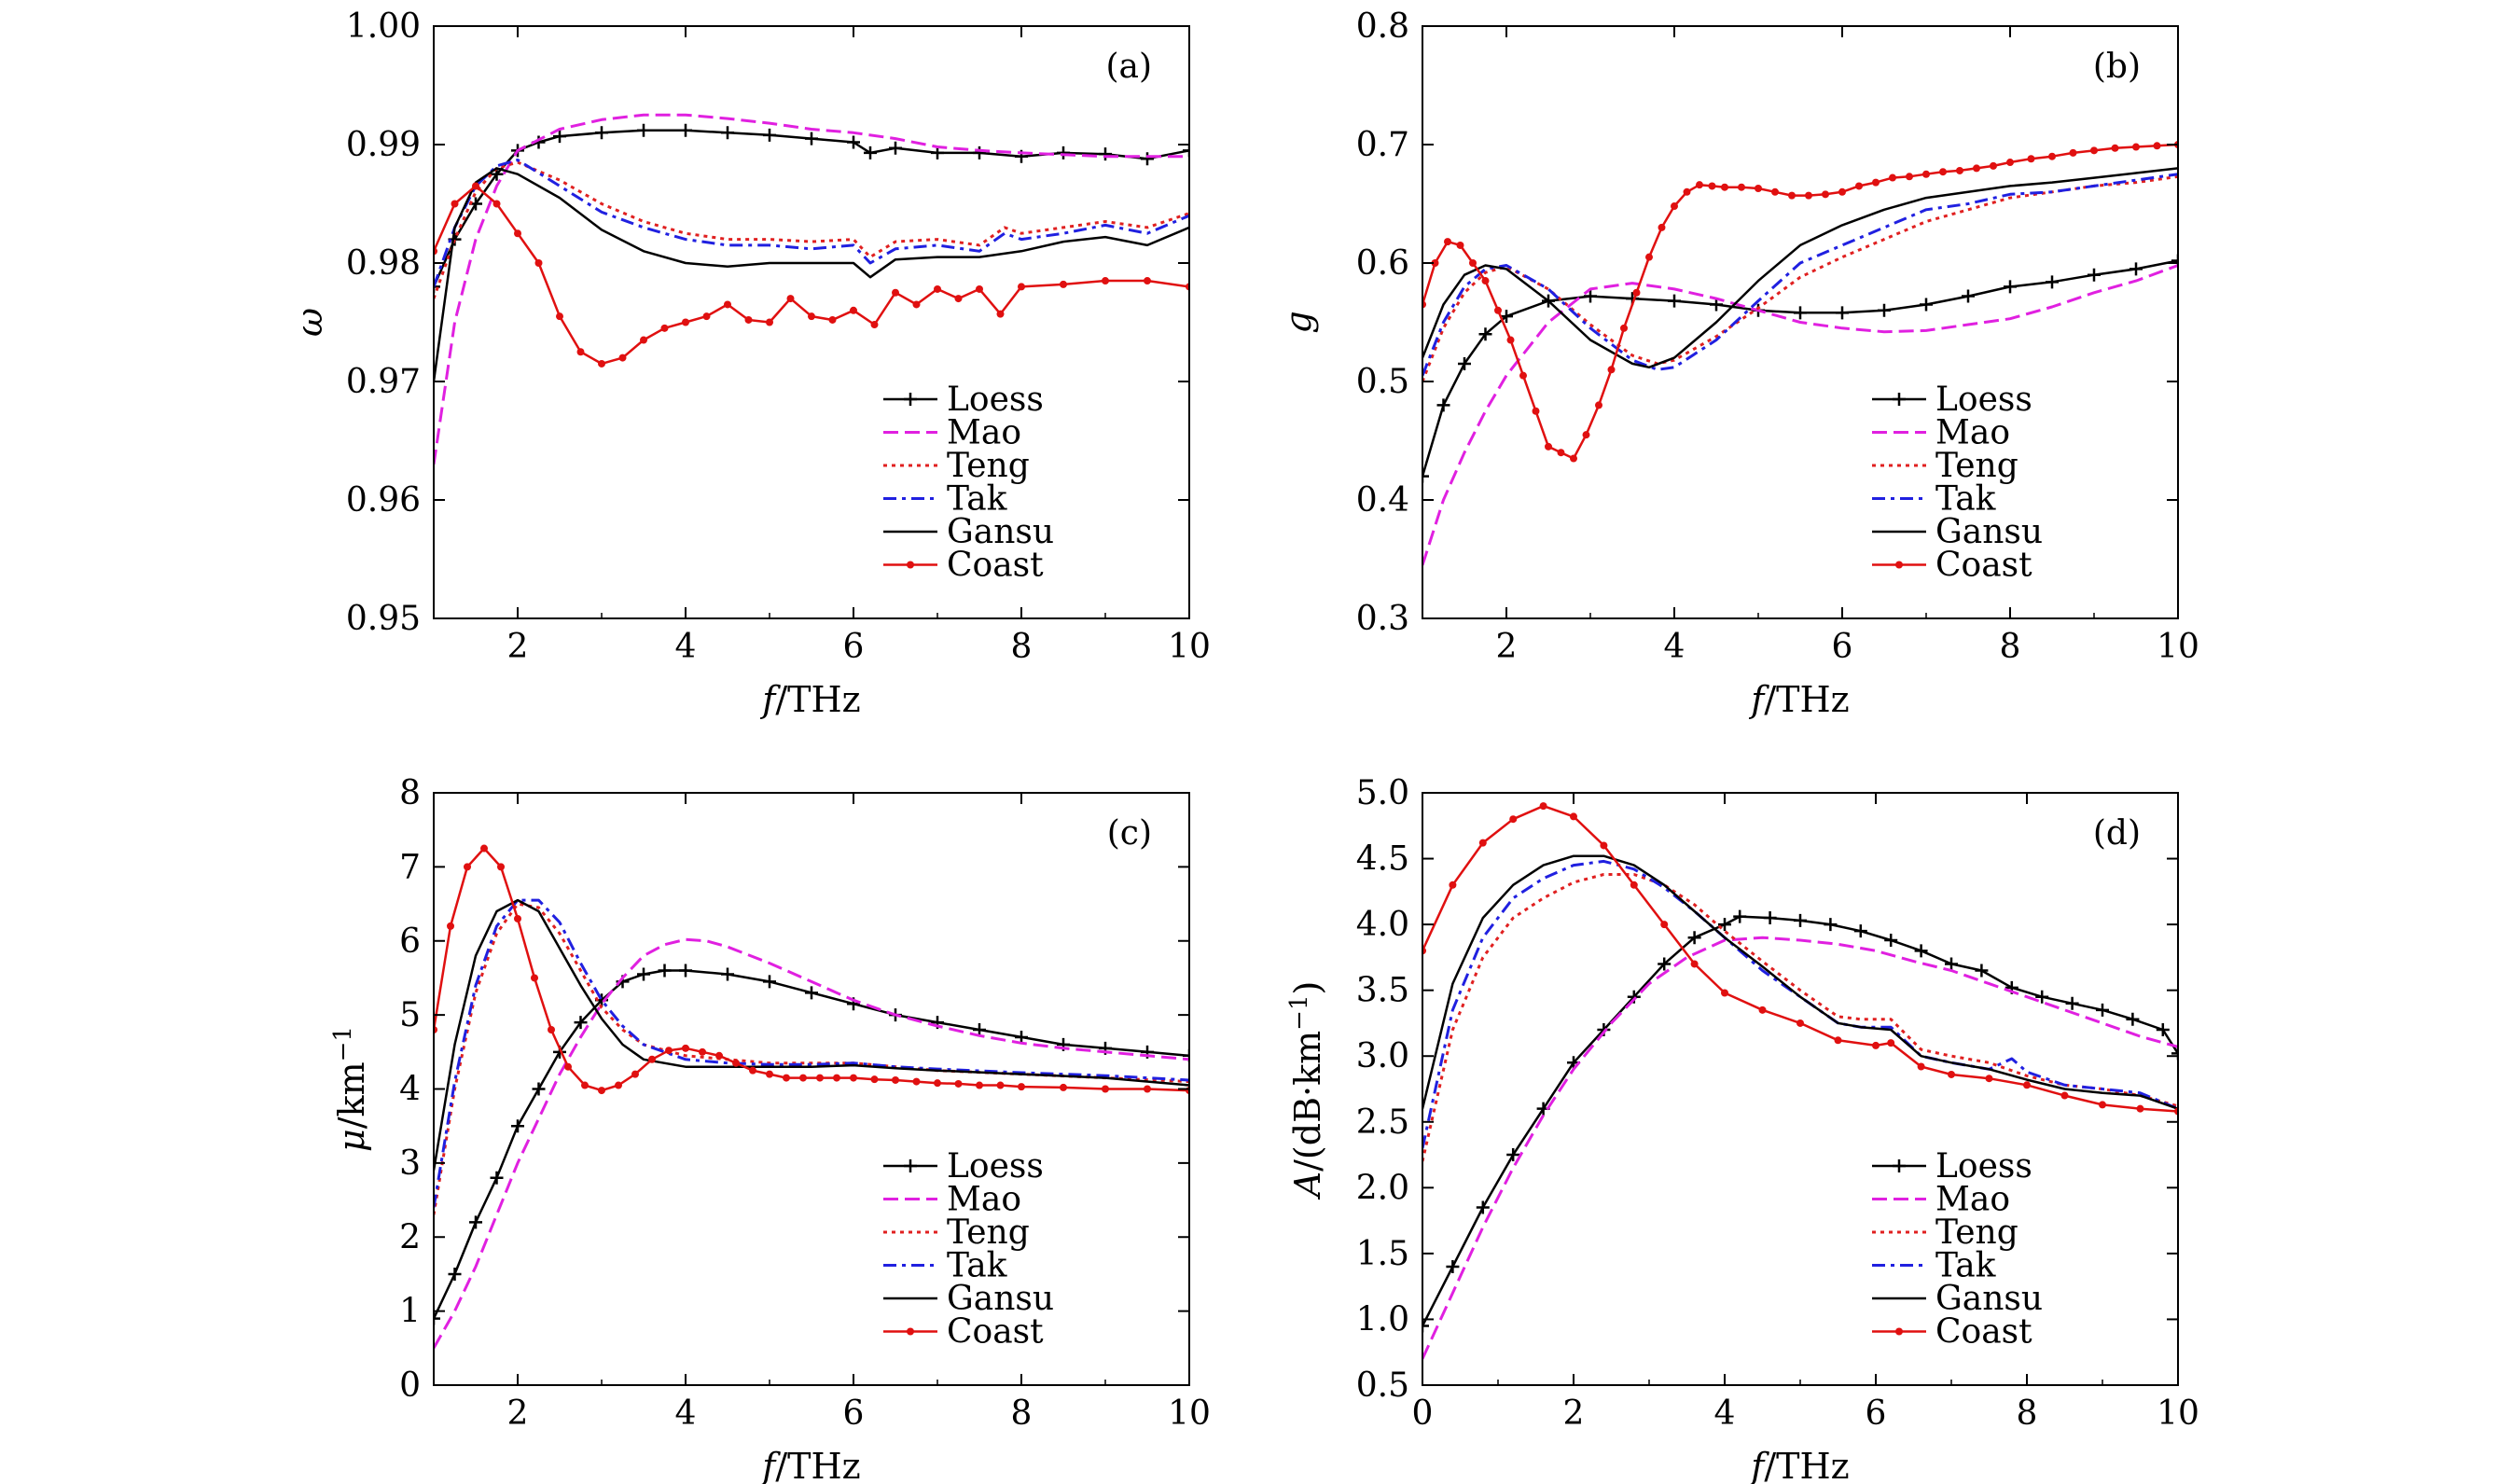 This screenshot has height=1484, width=2497. Describe the element at coordinates (1382, 1254) in the screenshot. I see `y-tick-label: 1.5` at that location.